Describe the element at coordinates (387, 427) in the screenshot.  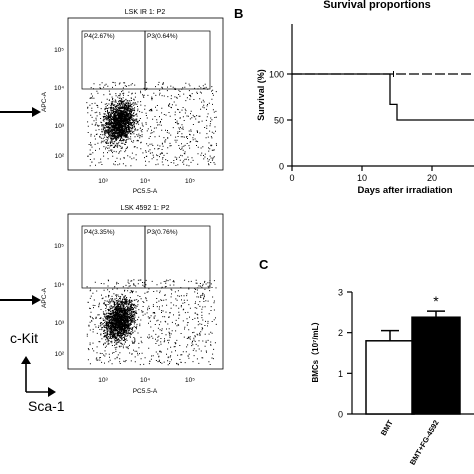
I see `bar-1-category-label: BMT` at that location.